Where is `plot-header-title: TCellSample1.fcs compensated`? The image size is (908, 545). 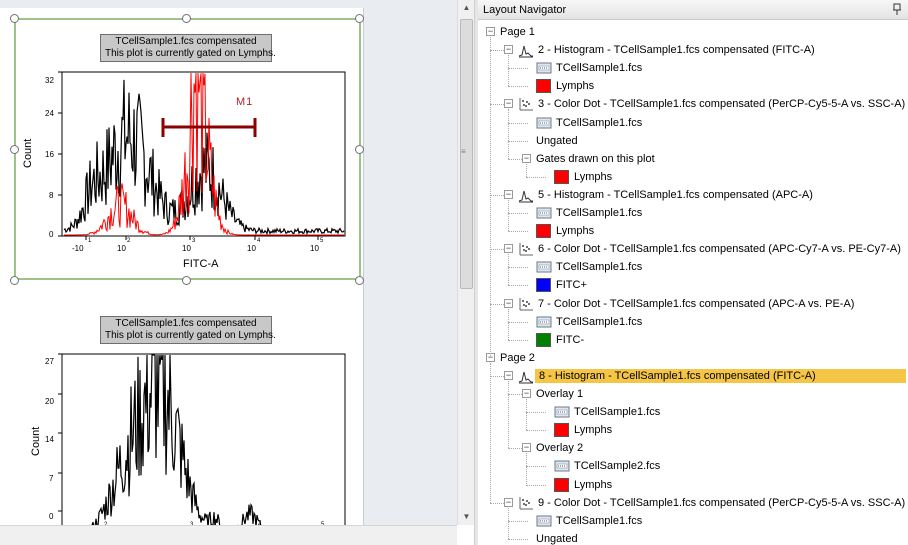 plot-header-title: TCellSample1.fcs compensated is located at coordinates (186, 41).